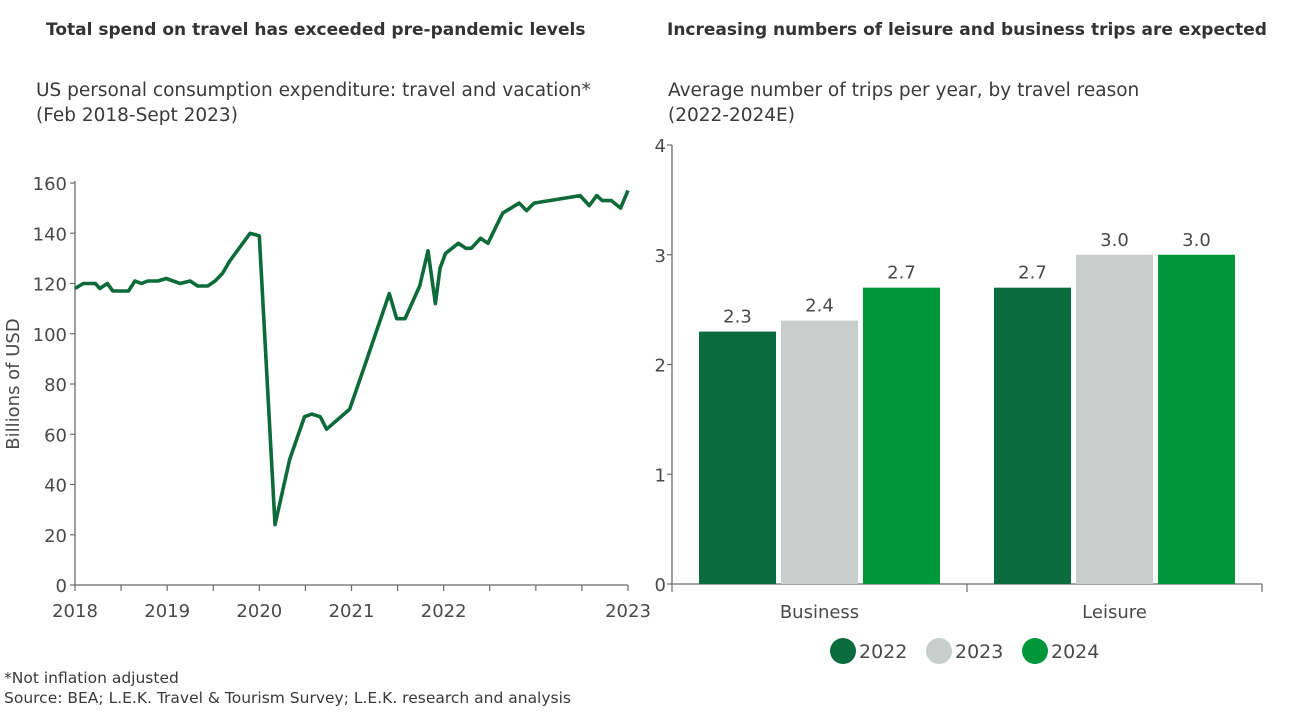 This screenshot has height=717, width=1300. Describe the element at coordinates (1114, 419) in the screenshot. I see `bar-leisure-2023` at that location.